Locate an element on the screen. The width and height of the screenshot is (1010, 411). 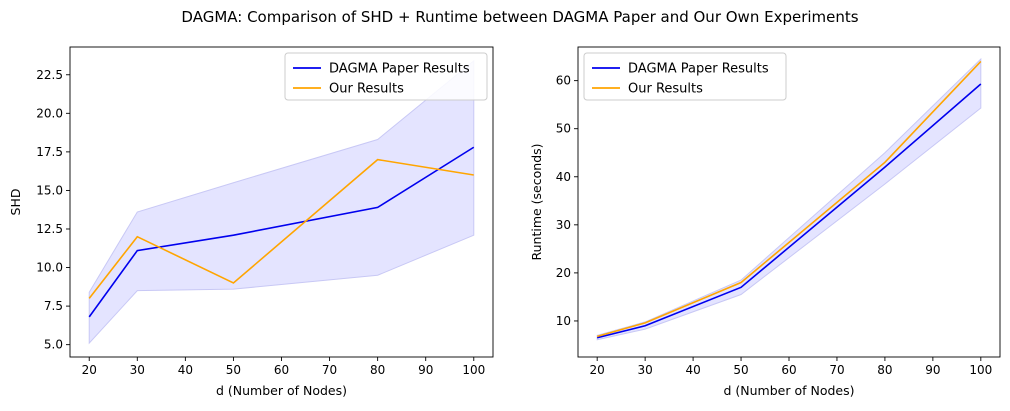
y-tick-label: 20.0 is located at coordinates (49, 113).